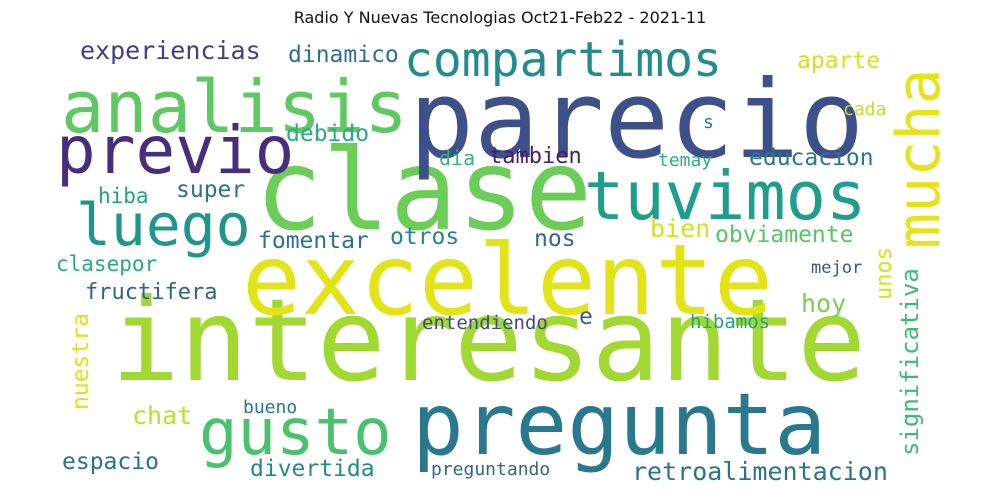 The width and height of the screenshot is (1000, 500). Describe the element at coordinates (343, 55) in the screenshot. I see `word-dinamico: dinamico` at that location.